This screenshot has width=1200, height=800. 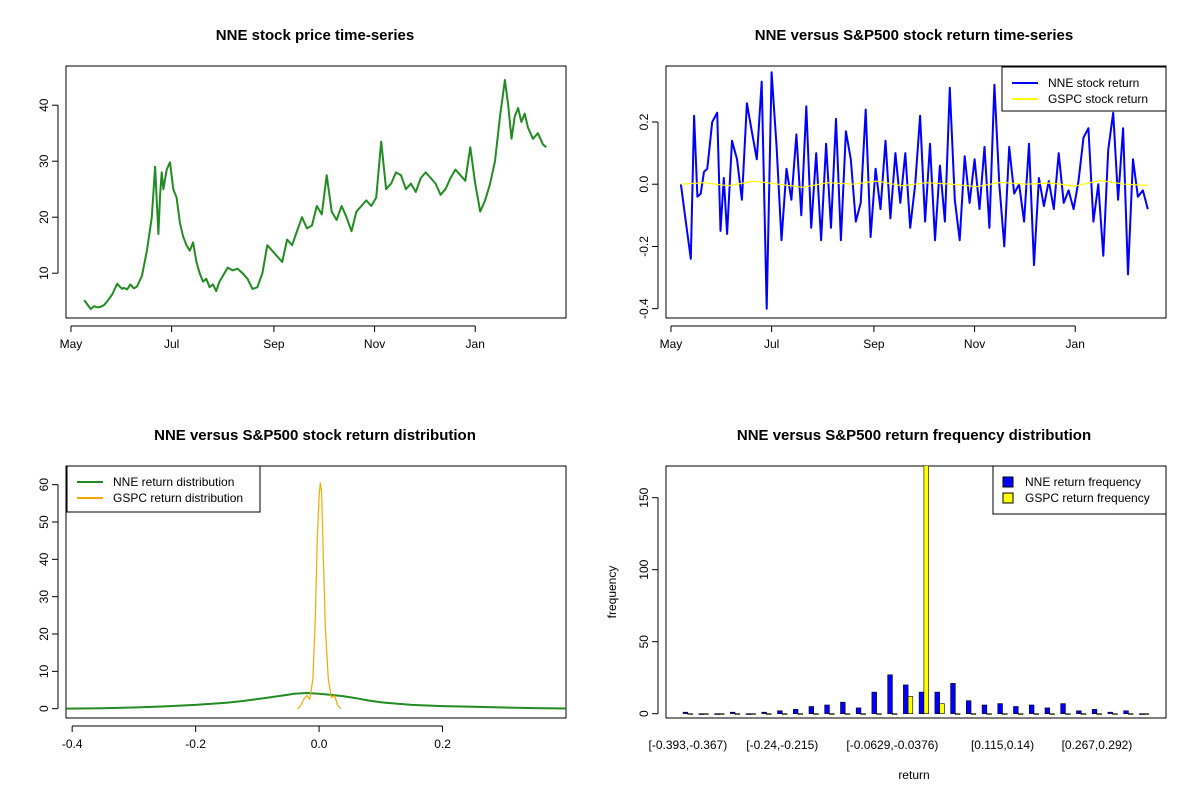 What do you see at coordinates (315, 194) in the screenshot?
I see `price-line` at bounding box center [315, 194].